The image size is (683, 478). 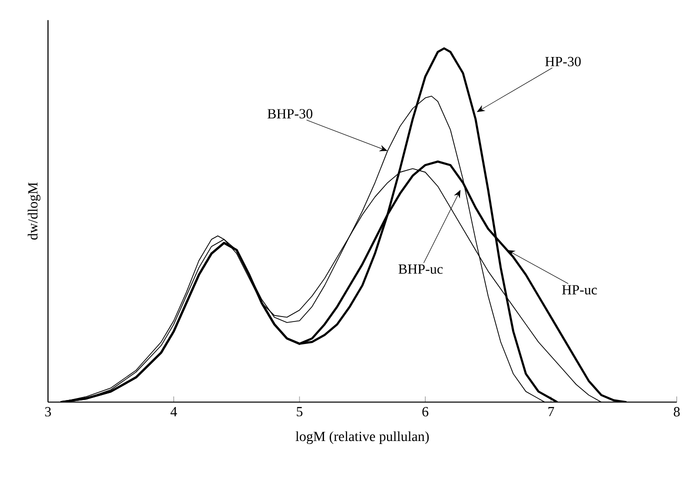 What do you see at coordinates (48, 411) in the screenshot?
I see `x-tick-label: 3` at bounding box center [48, 411].